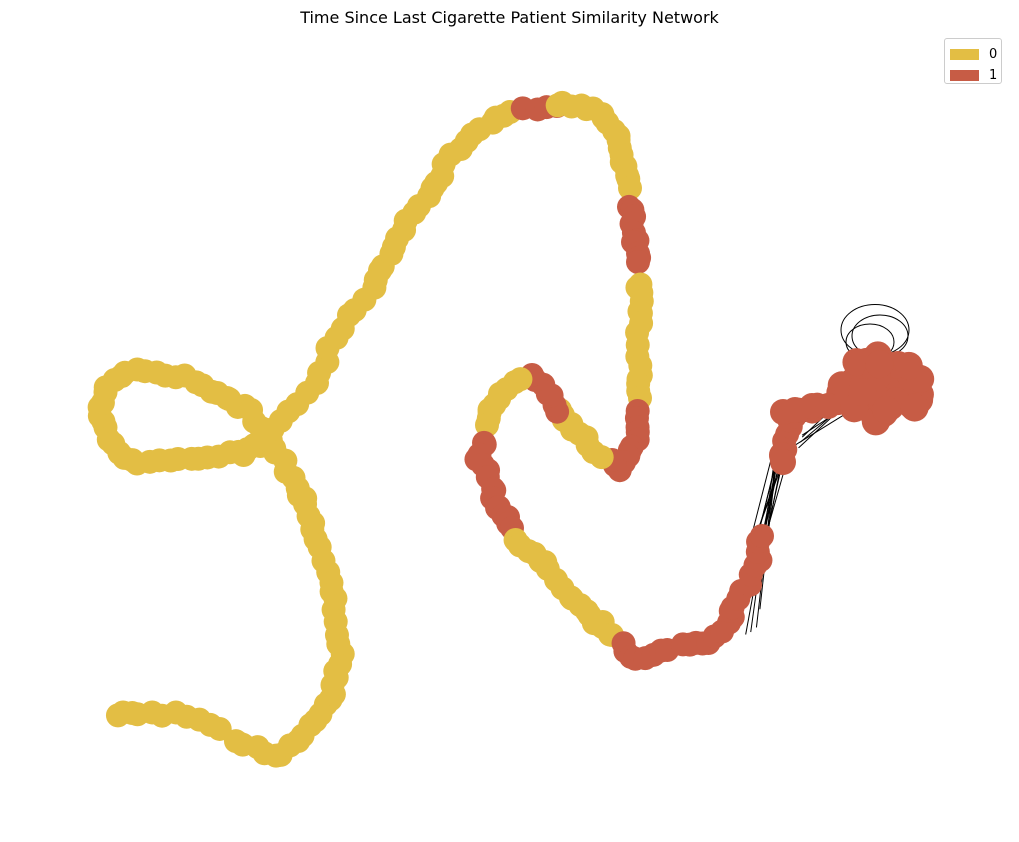 Image resolution: width=1019 pixels, height=842 pixels. What do you see at coordinates (993, 75) in the screenshot?
I see `legend-label-1: 1` at bounding box center [993, 75].